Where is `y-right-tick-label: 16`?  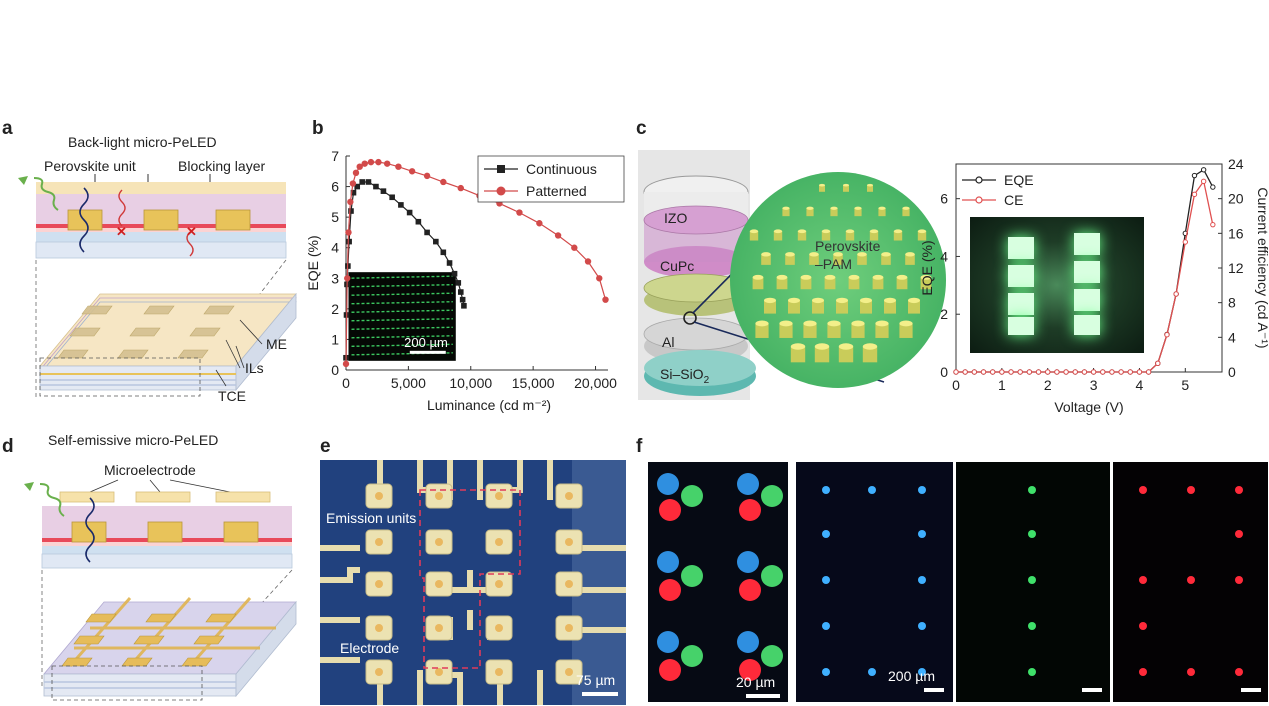 y-right-tick-label: 16 is located at coordinates (1236, 233).